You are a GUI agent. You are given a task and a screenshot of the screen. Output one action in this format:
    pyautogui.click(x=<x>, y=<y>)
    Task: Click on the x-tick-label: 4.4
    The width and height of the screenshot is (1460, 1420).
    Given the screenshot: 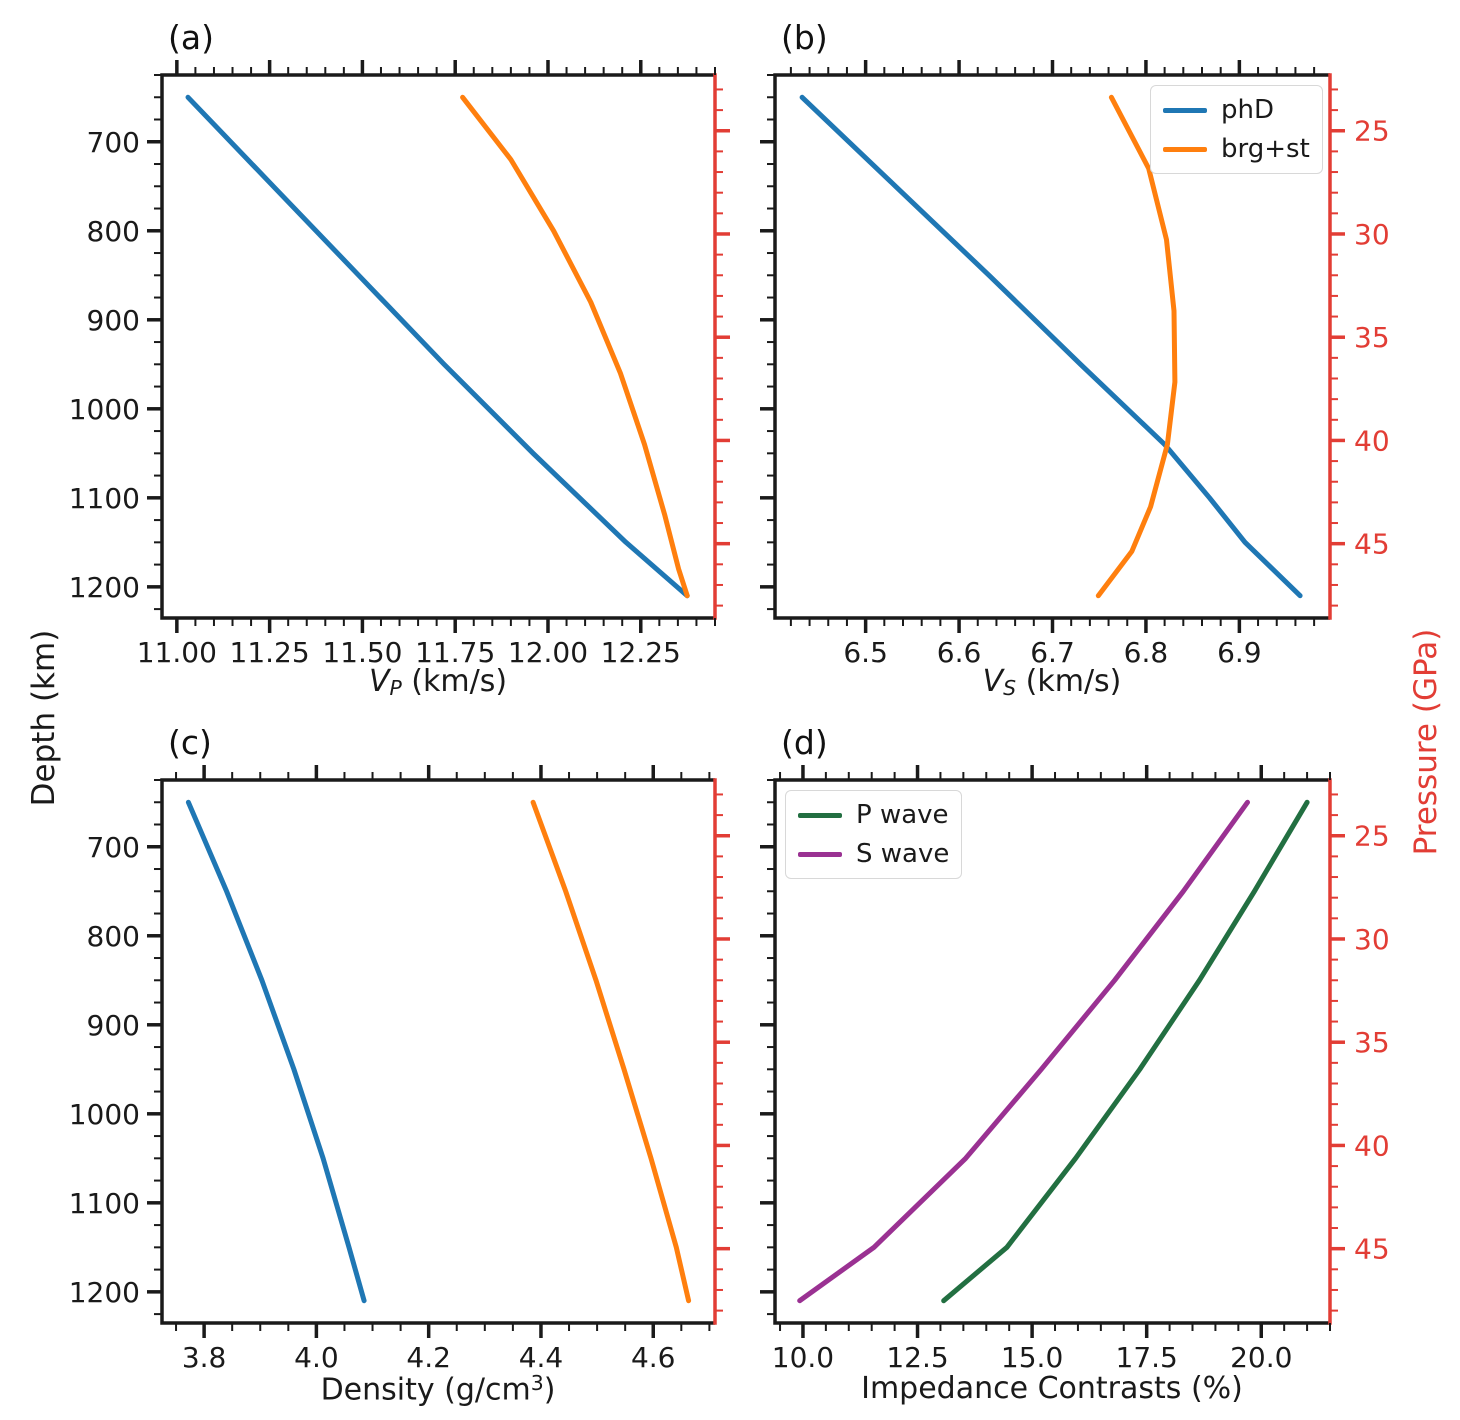 What is the action you would take?
    pyautogui.click(x=541, y=1357)
    